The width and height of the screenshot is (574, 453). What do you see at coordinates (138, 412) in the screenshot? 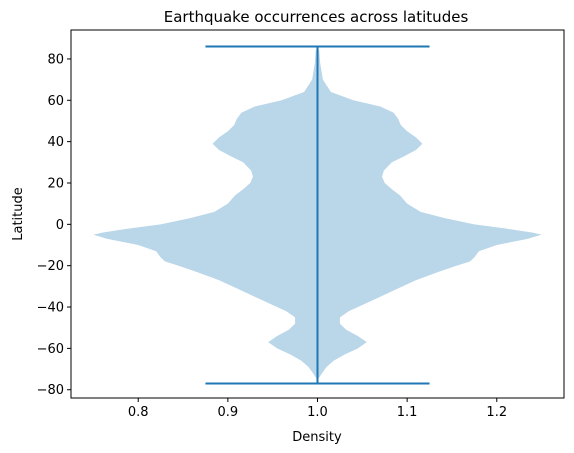
I see `x-tick-label: 0.8` at bounding box center [138, 412].